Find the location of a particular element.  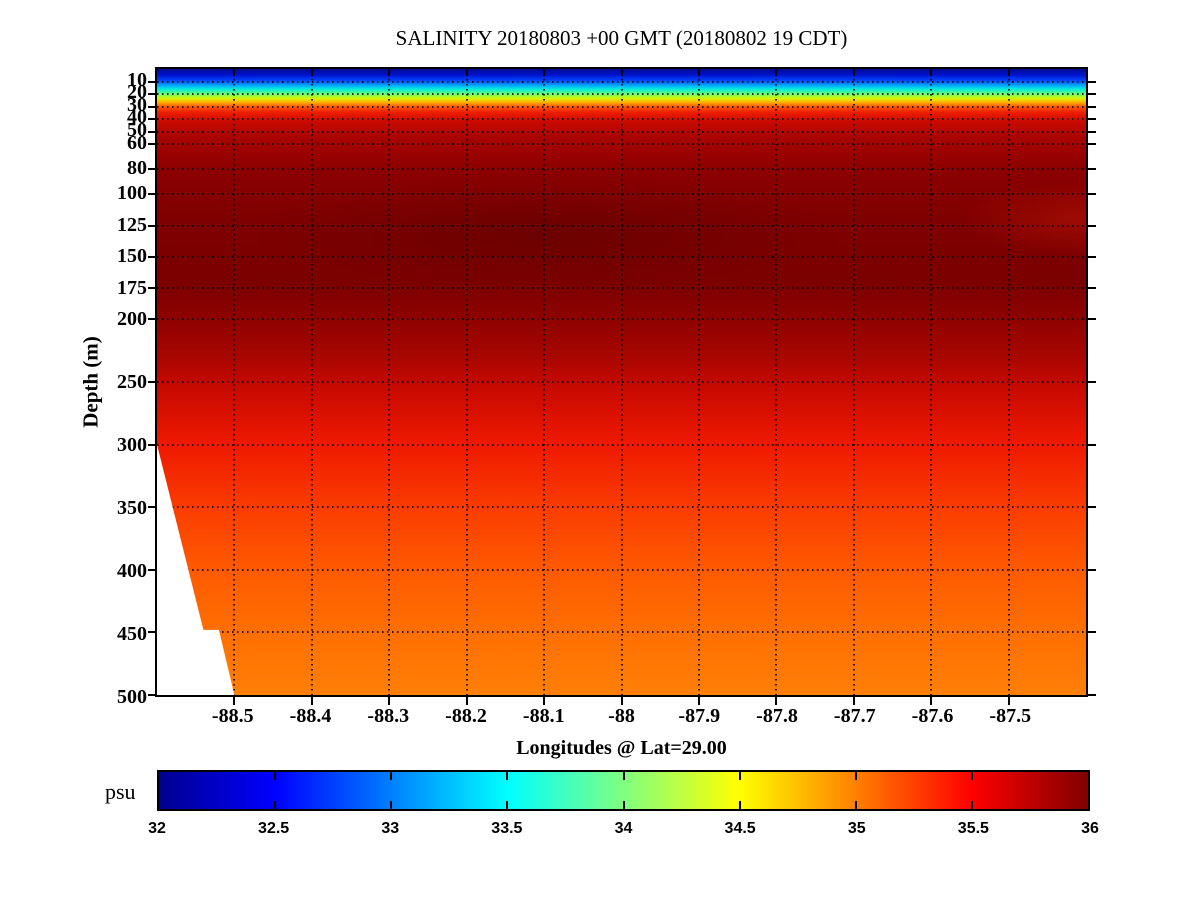

x-tick-label: -87.8 is located at coordinates (777, 716).